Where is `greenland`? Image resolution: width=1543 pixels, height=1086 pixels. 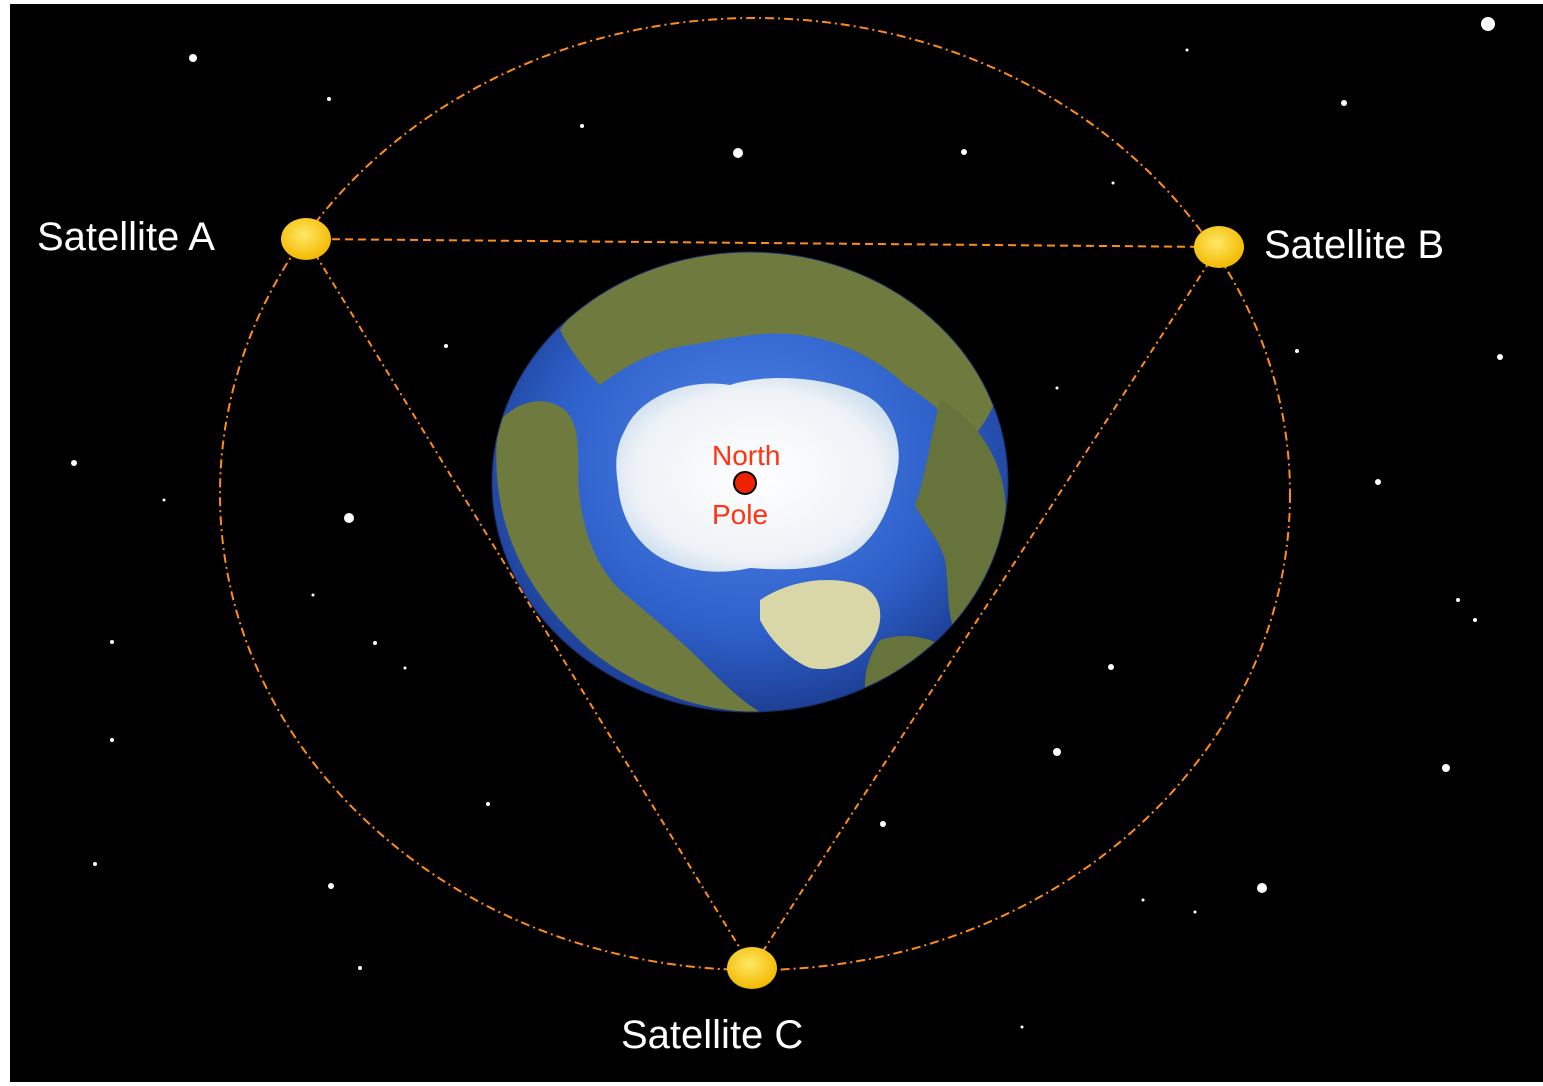 greenland is located at coordinates (820, 625).